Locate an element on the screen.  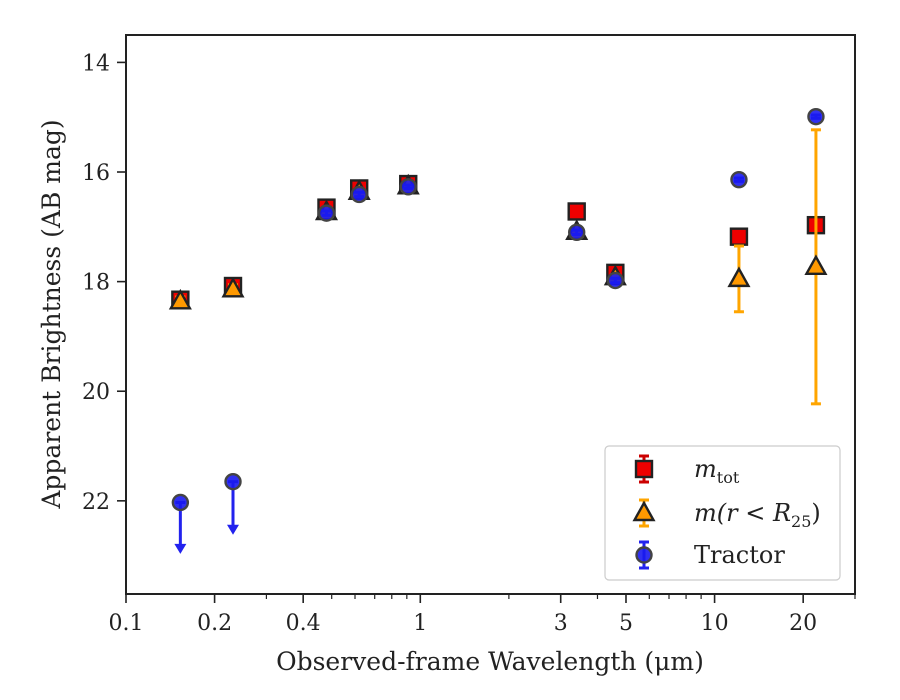
legend-label: mtot is located at coordinates (717, 471).